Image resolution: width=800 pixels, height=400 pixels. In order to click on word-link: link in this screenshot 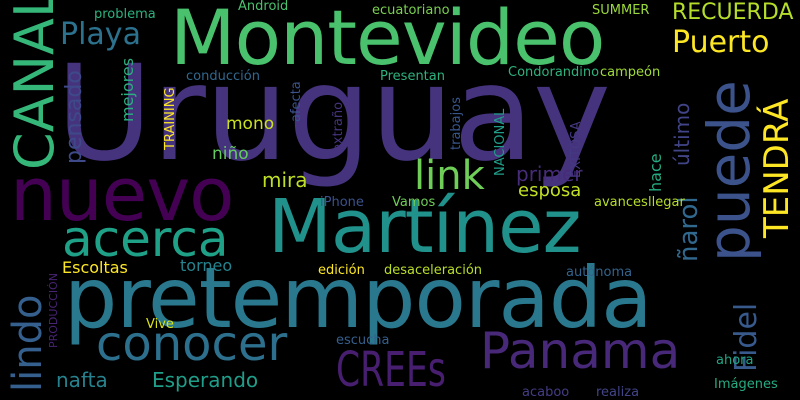, I will do `click(449, 176)`.